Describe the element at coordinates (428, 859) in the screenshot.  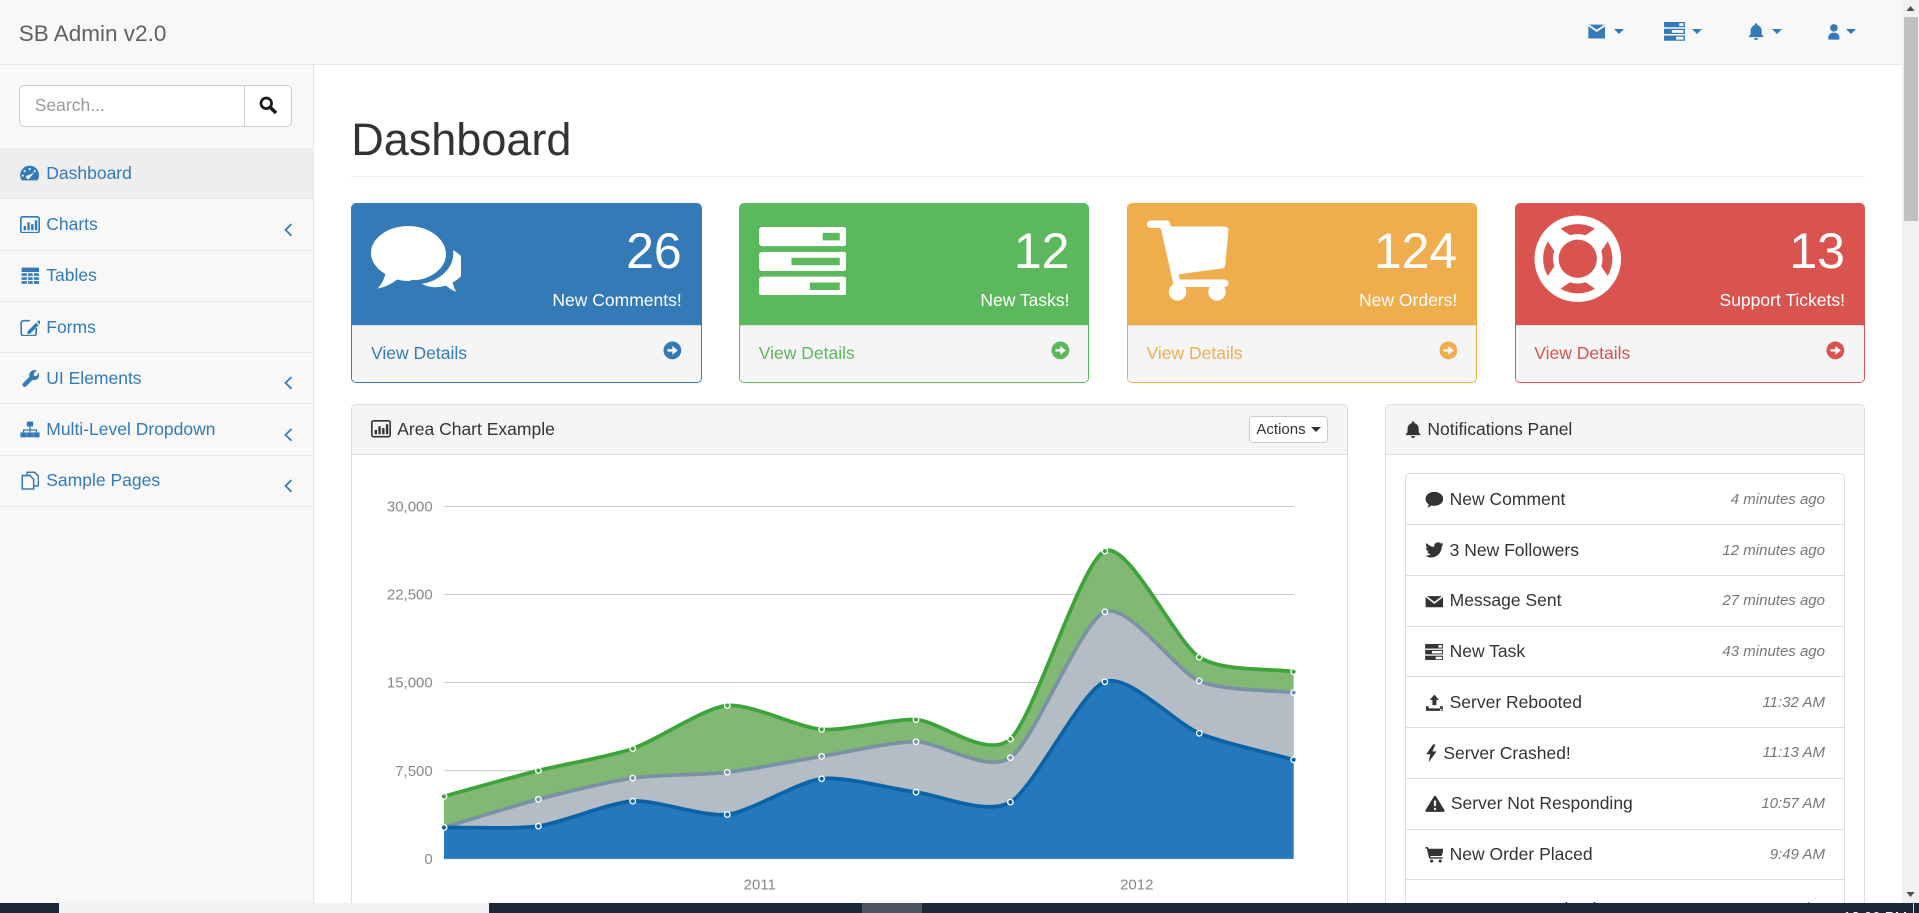
I see `svg-text: 0` at that location.